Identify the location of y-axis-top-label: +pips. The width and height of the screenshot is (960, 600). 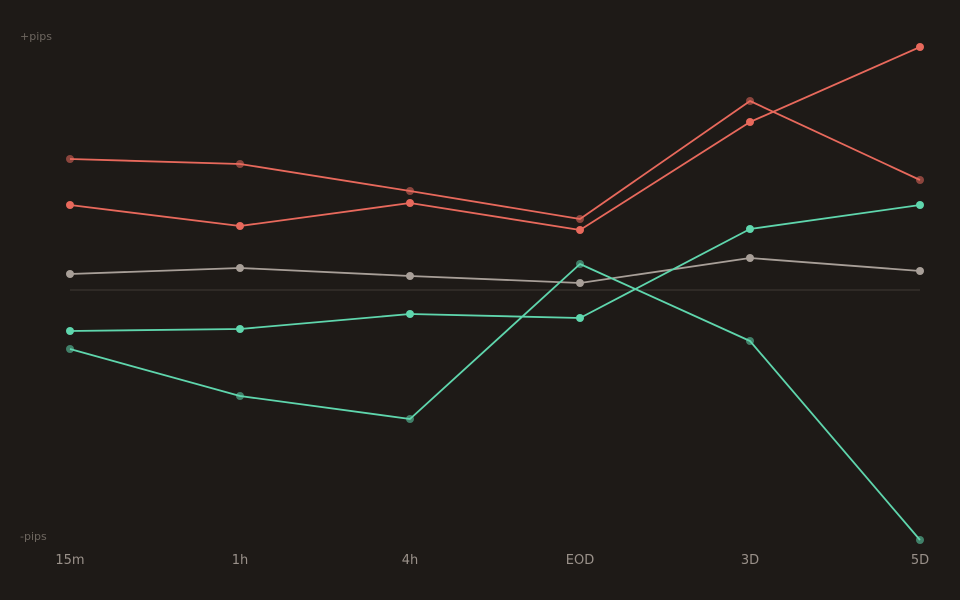
(36, 36).